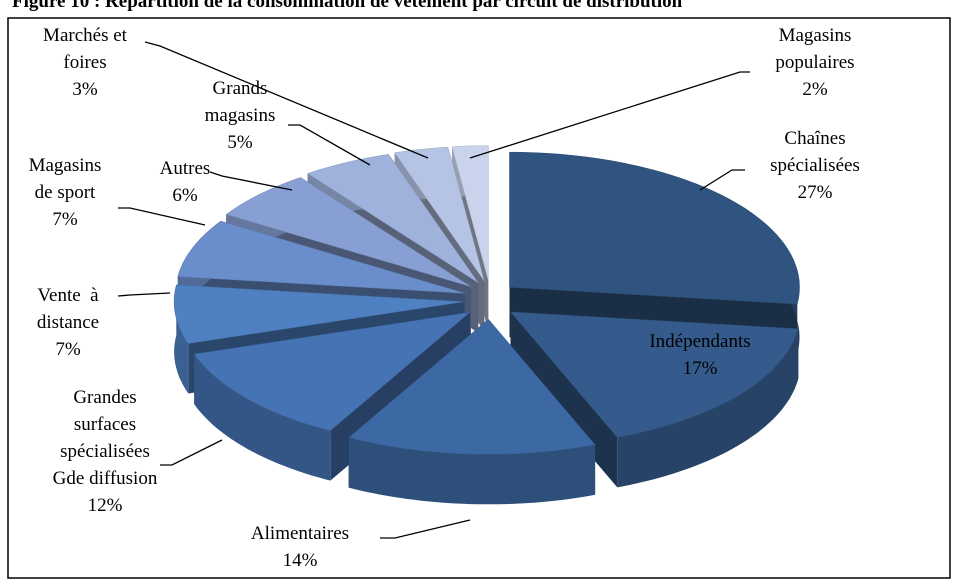  I want to click on value-label: 14%, so click(300, 560).